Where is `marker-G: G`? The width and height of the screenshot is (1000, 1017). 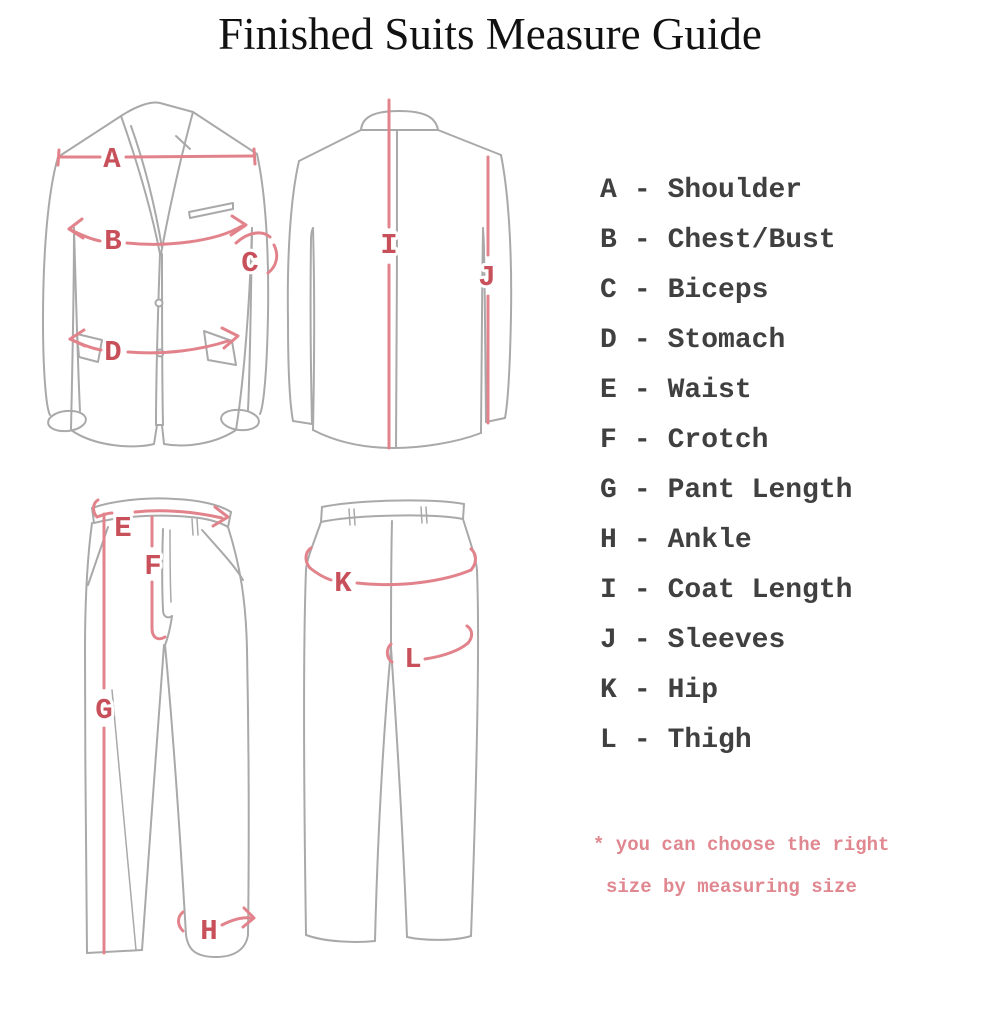 marker-G: G is located at coordinates (103, 710).